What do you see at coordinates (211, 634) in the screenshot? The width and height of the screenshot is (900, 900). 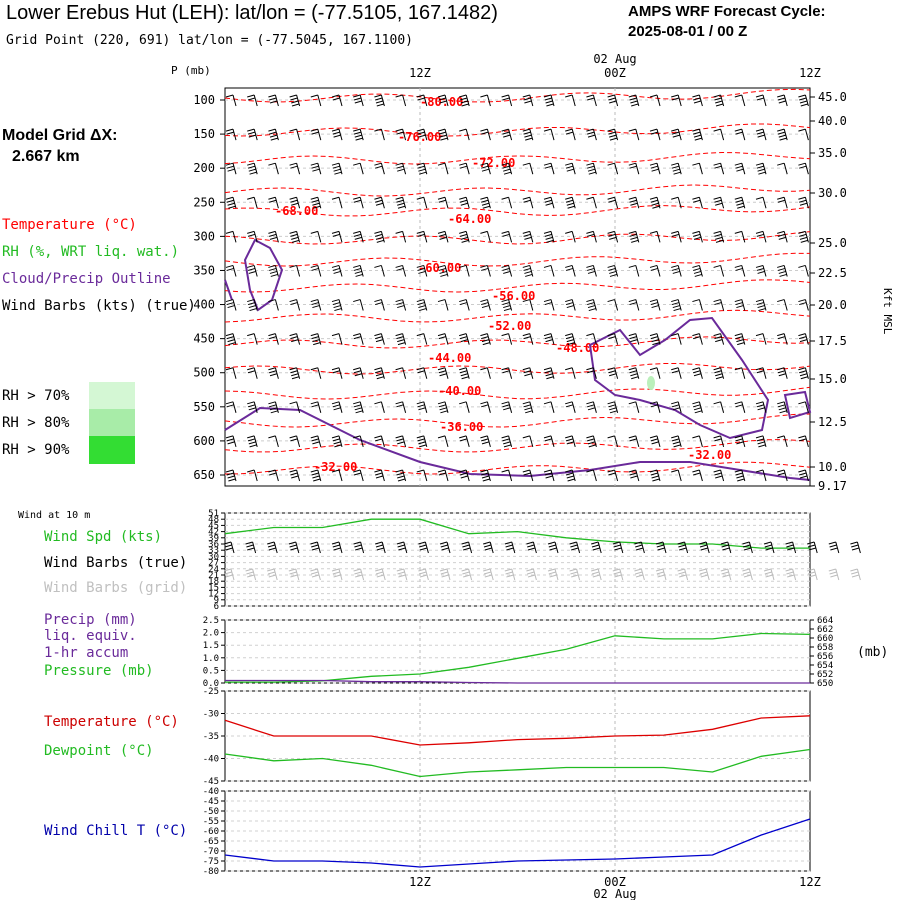 I see `value-tick-label: 2.0` at bounding box center [211, 634].